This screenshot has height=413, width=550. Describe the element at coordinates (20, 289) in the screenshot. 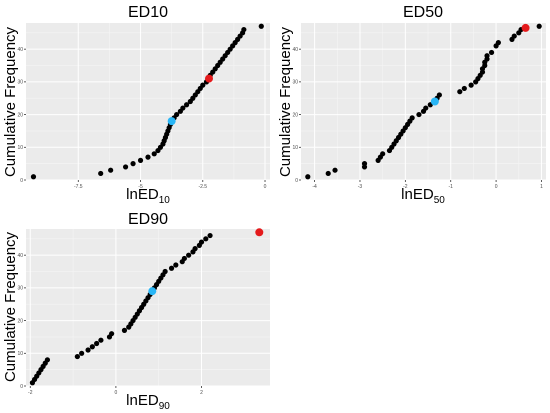

I see `y-tick-label: 30` at that location.